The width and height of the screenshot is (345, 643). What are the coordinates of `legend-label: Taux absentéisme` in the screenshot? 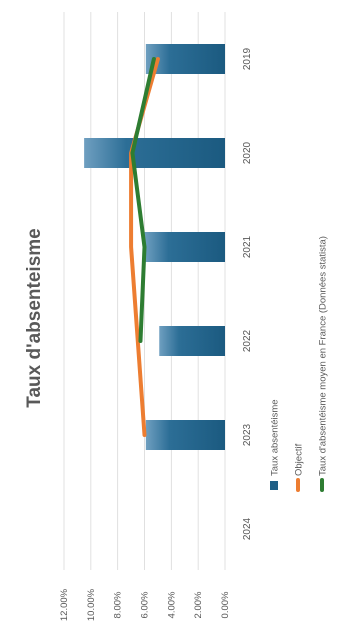 It's located at (275, 437).